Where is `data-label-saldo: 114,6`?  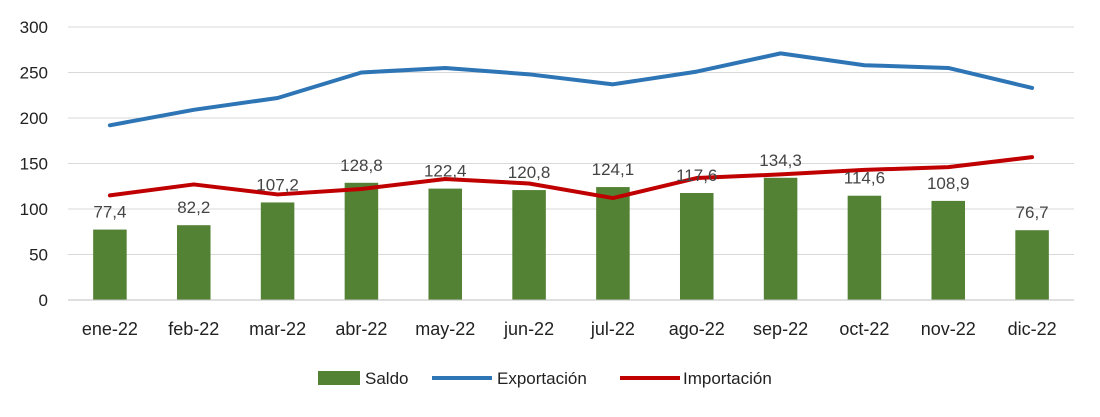 data-label-saldo: 114,6 is located at coordinates (864, 178).